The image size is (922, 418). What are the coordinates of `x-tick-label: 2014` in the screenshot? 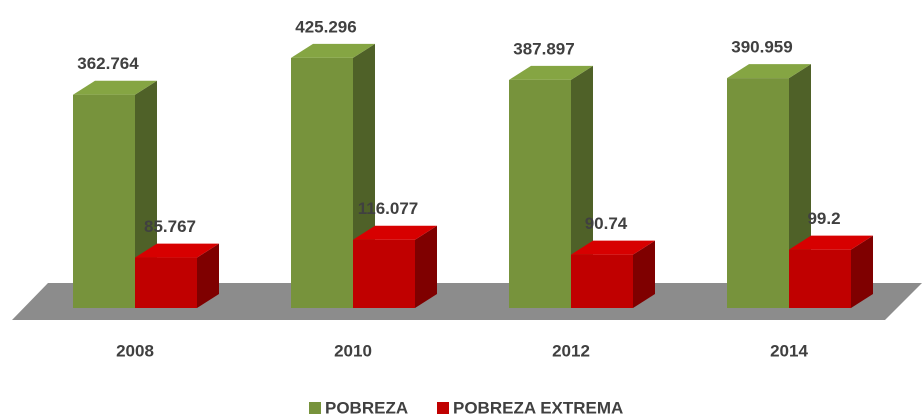 It's located at (789, 350).